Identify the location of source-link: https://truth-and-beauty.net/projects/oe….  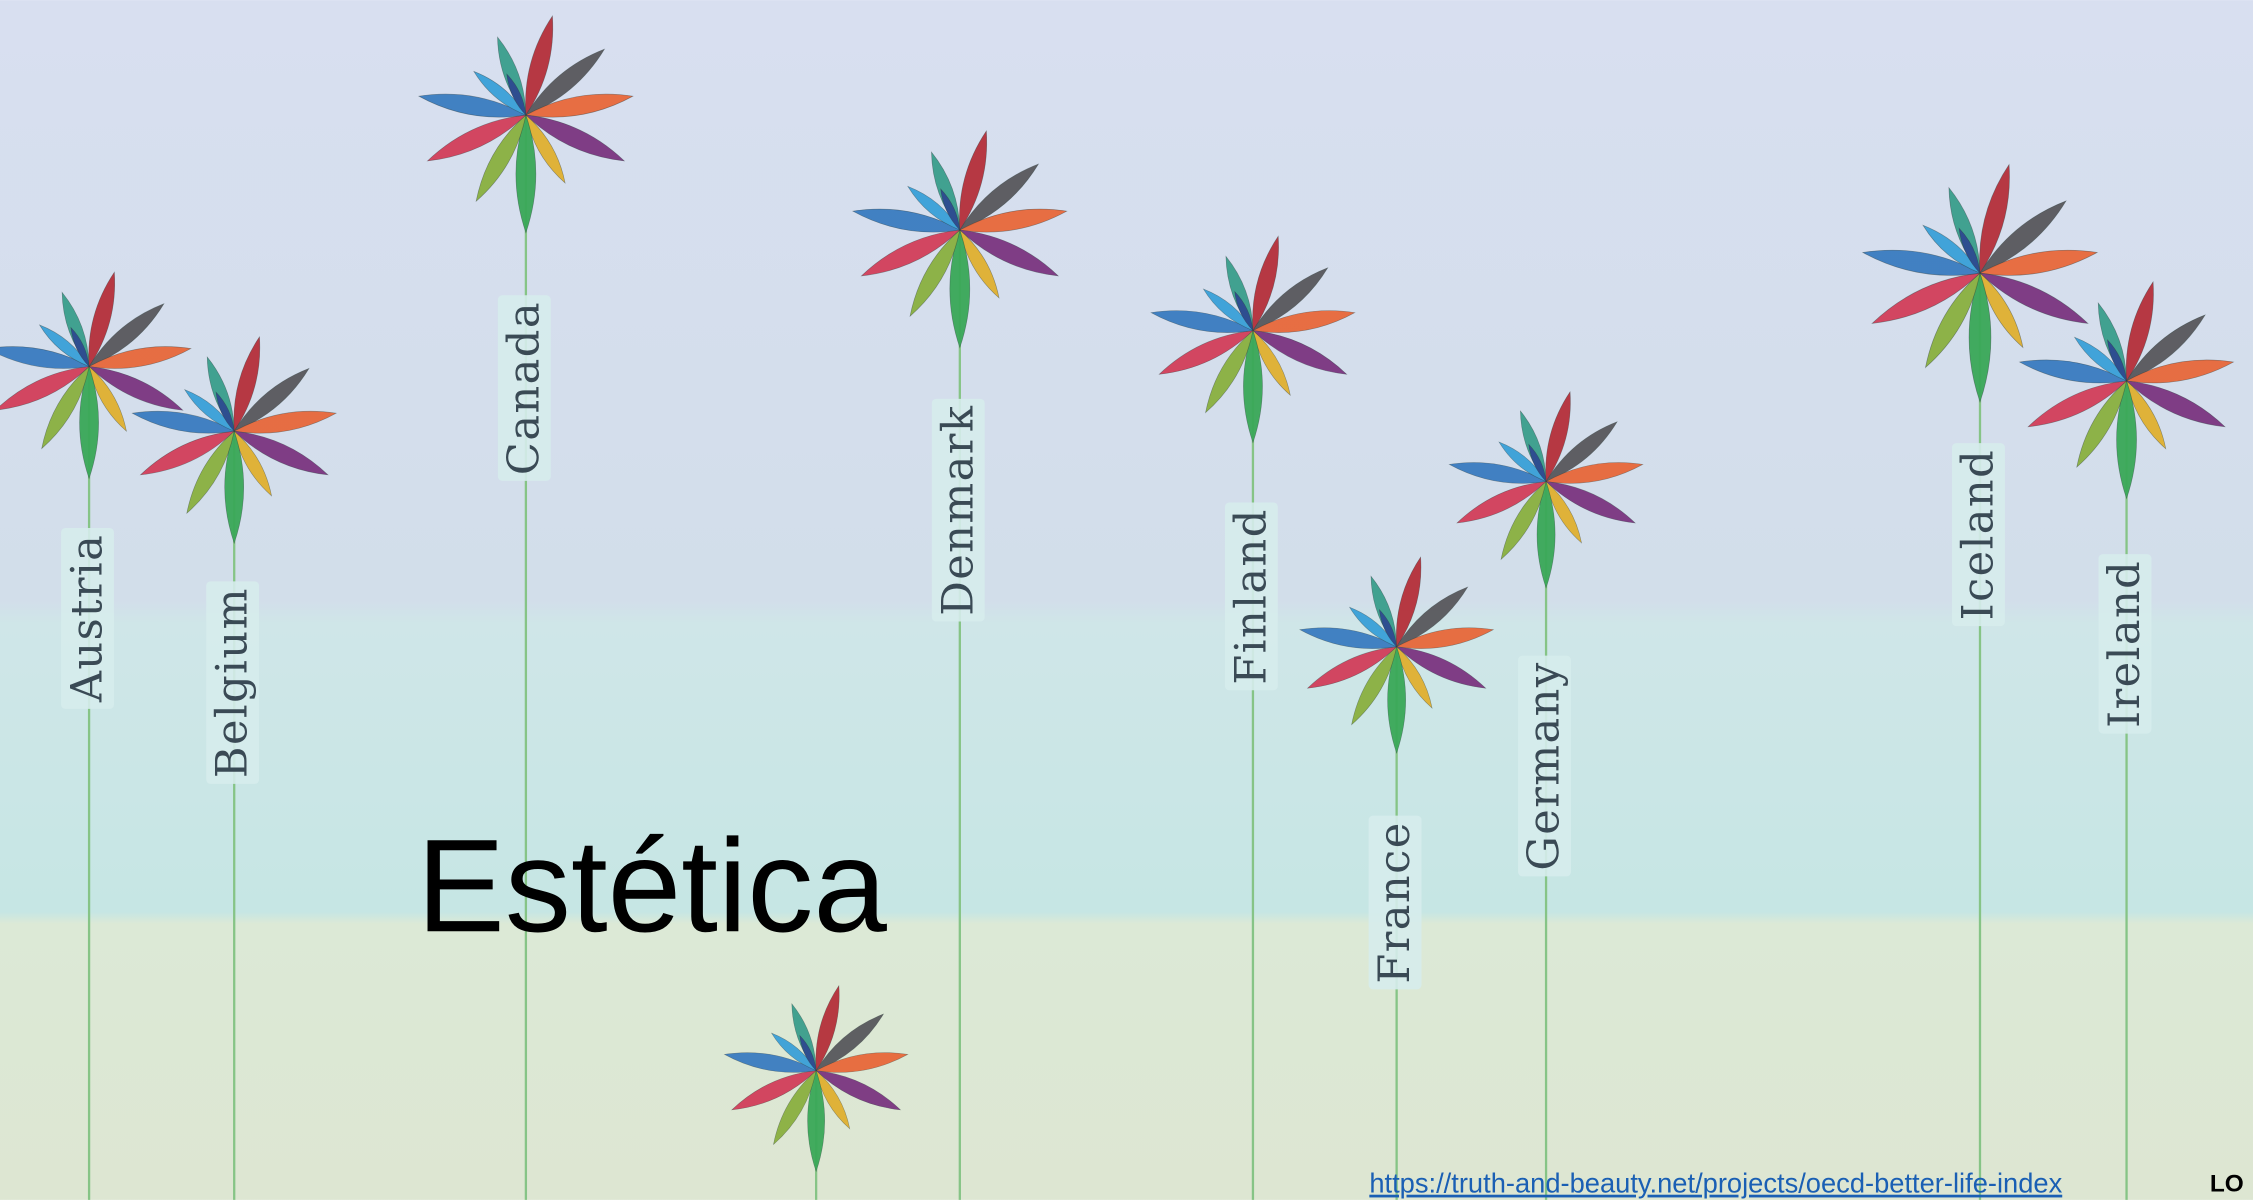
(1715, 1183).